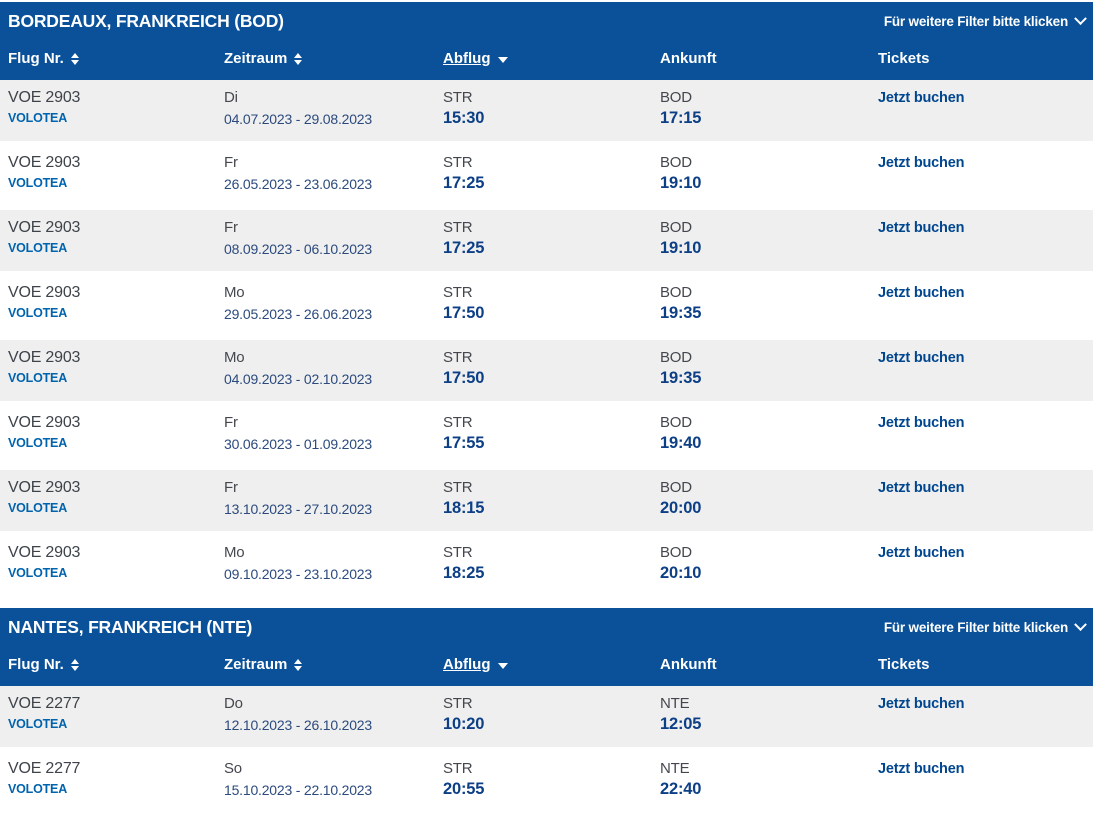 Image resolution: width=1093 pixels, height=815 pixels. Describe the element at coordinates (681, 573) in the screenshot. I see `arrival-time: 20:10` at that location.